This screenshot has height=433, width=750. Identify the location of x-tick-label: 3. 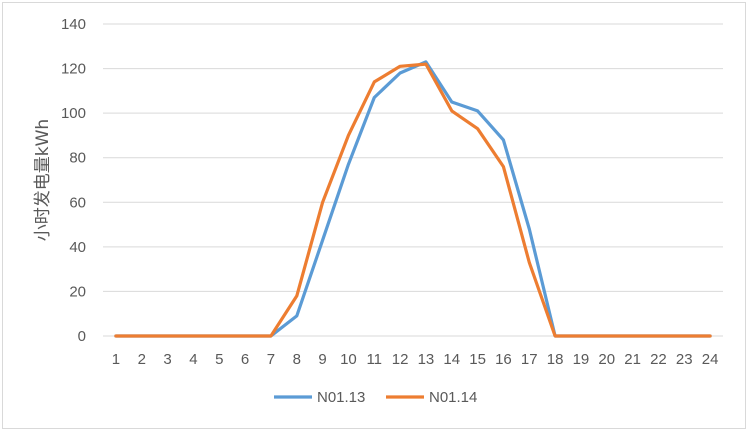
(167, 359).